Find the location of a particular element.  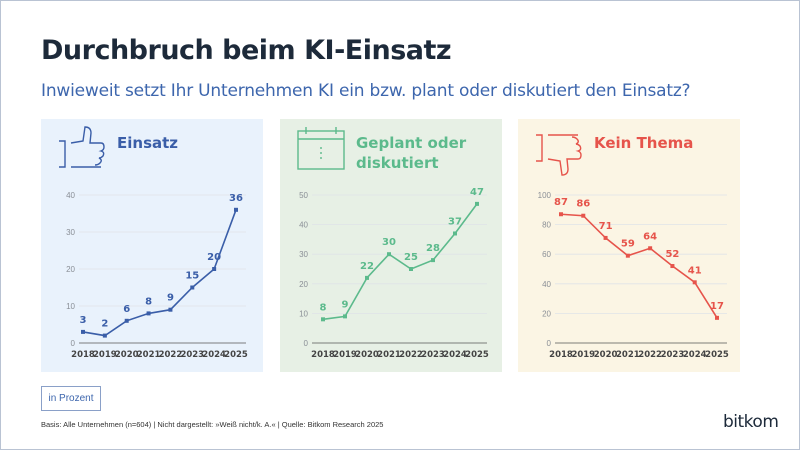

data-label: 15 is located at coordinates (192, 276).